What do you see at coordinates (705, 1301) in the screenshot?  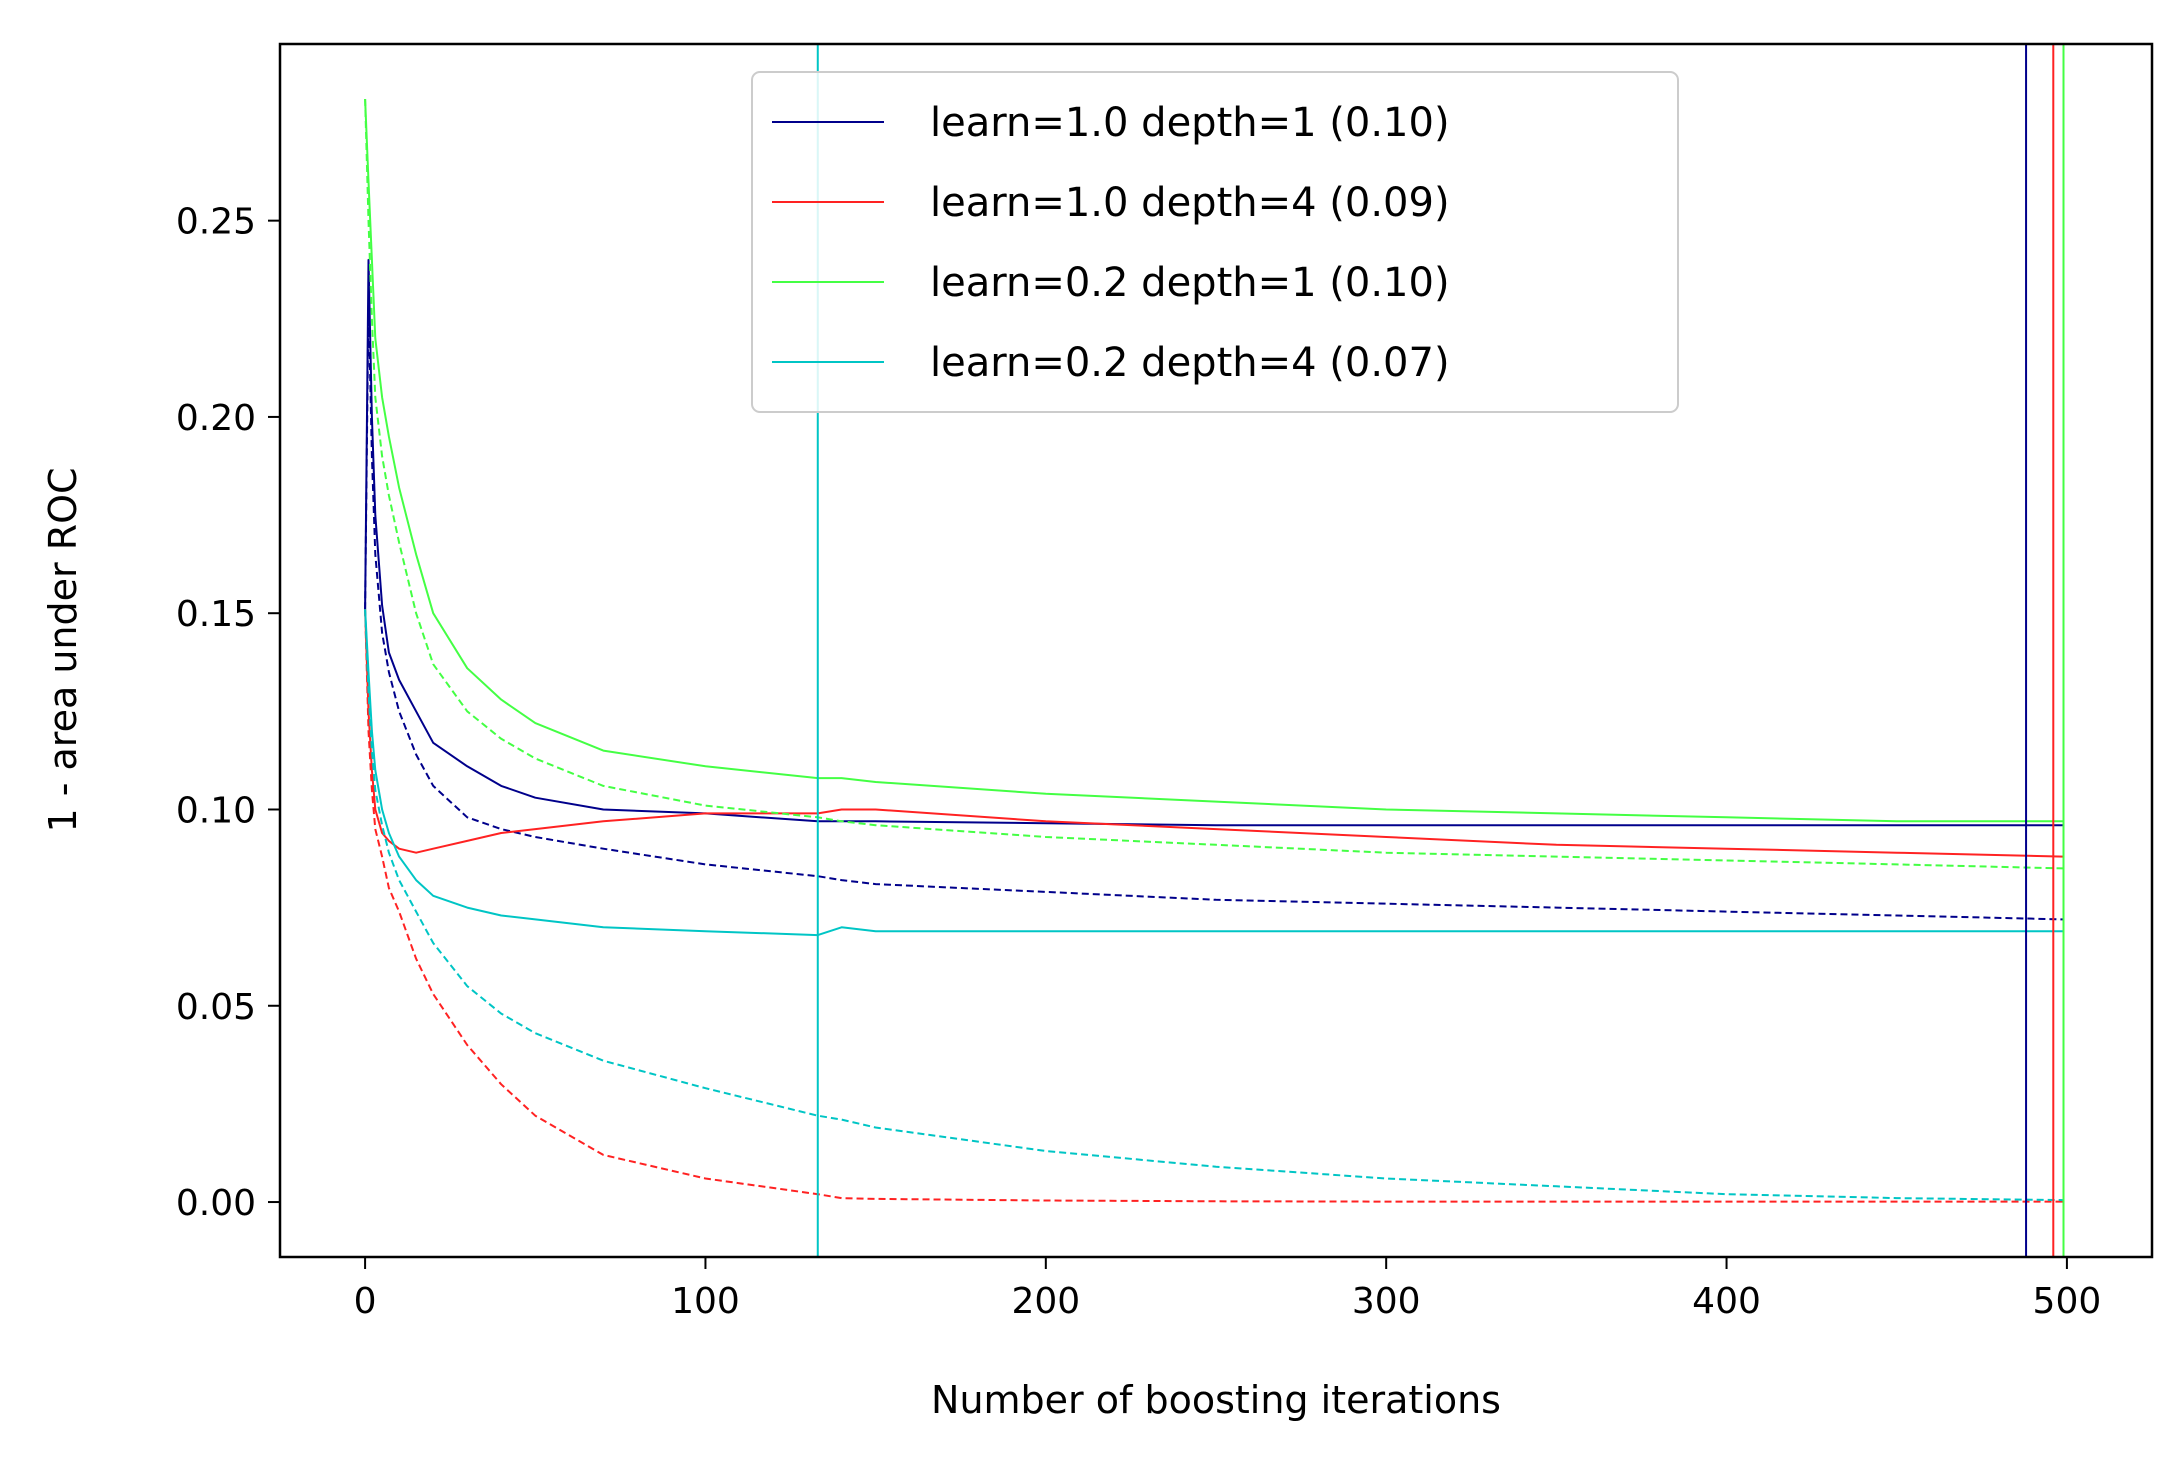 I see `x-tick-label: 100` at bounding box center [705, 1301].